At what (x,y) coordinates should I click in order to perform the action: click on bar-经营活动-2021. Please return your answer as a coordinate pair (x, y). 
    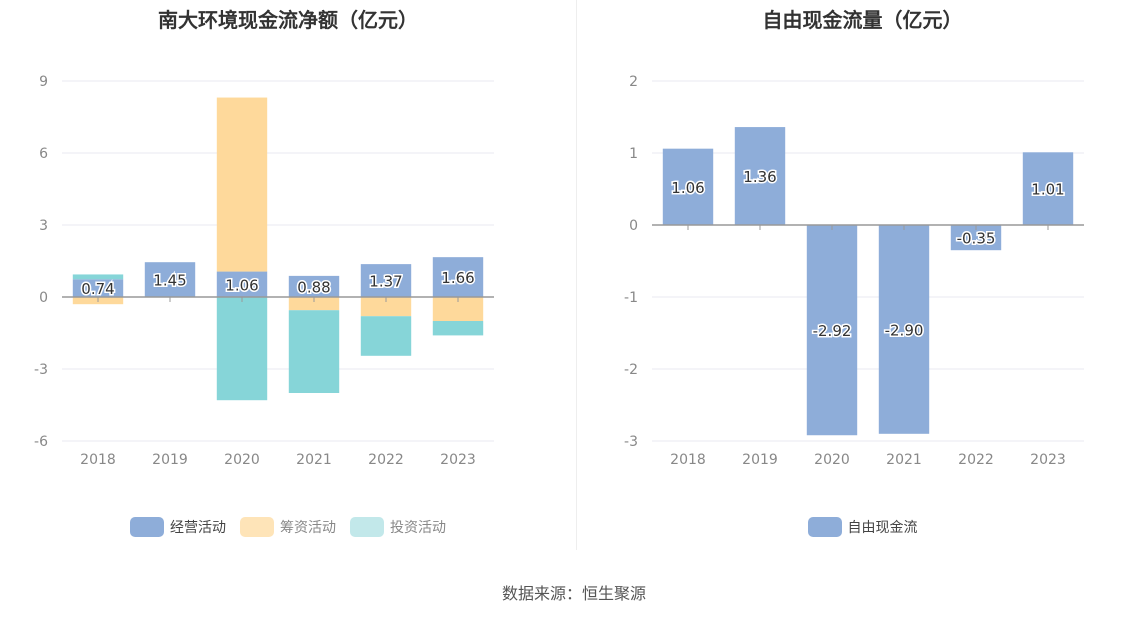
    Looking at the image, I should click on (314, 286).